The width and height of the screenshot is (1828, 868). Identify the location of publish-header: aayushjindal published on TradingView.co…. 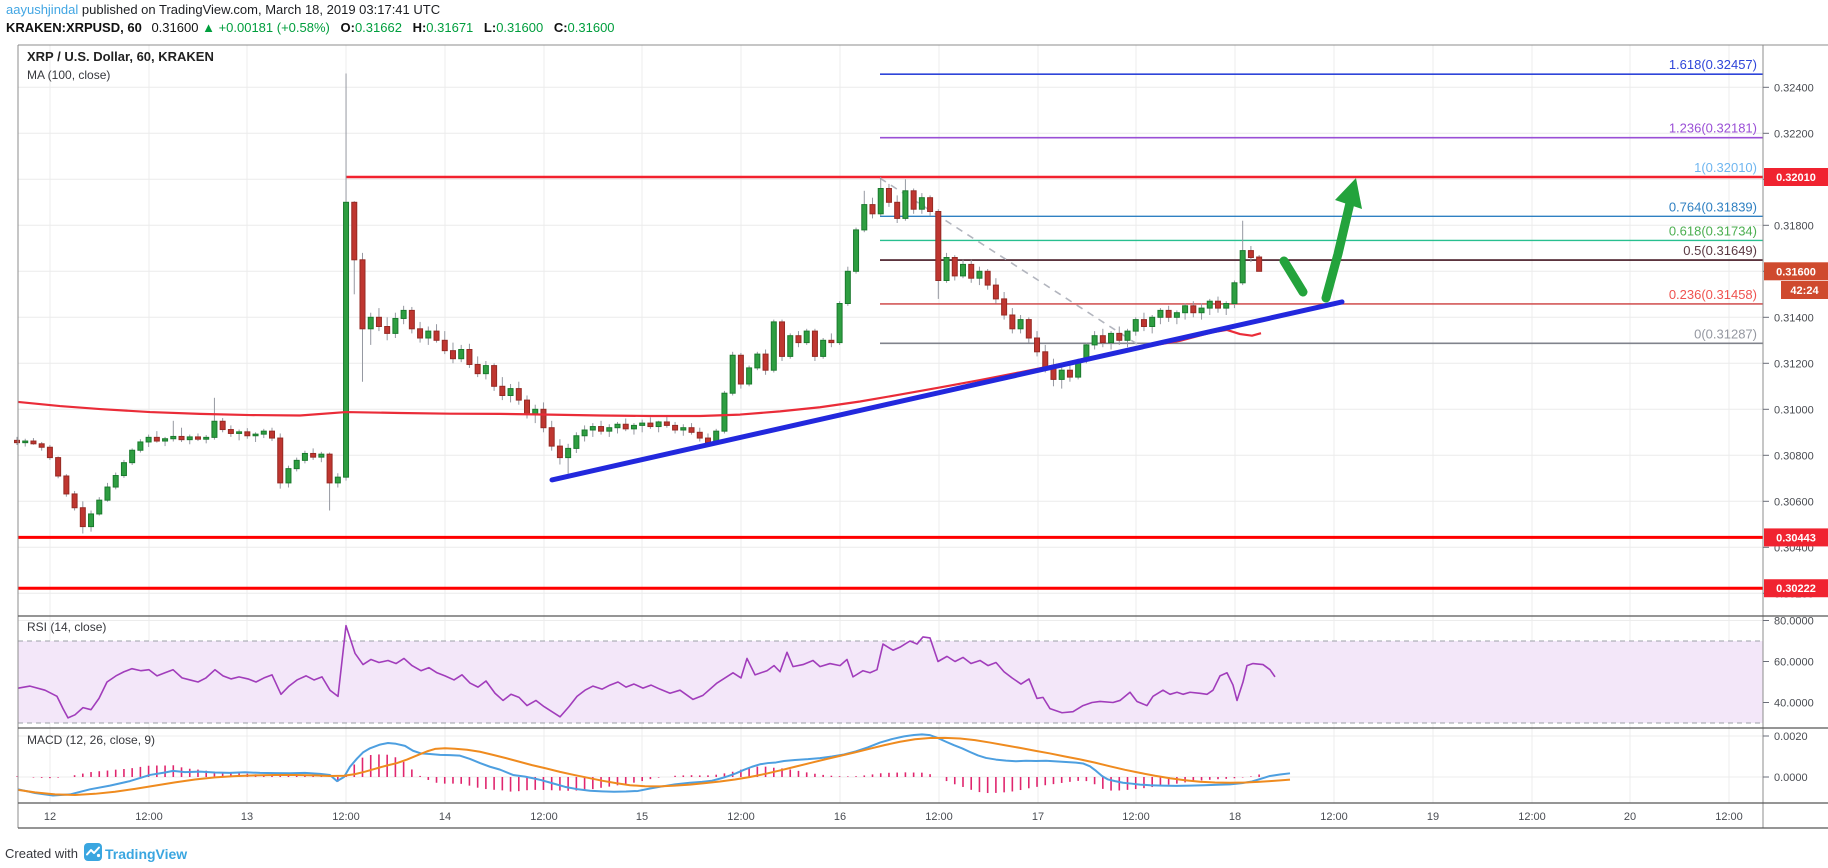
(310, 20).